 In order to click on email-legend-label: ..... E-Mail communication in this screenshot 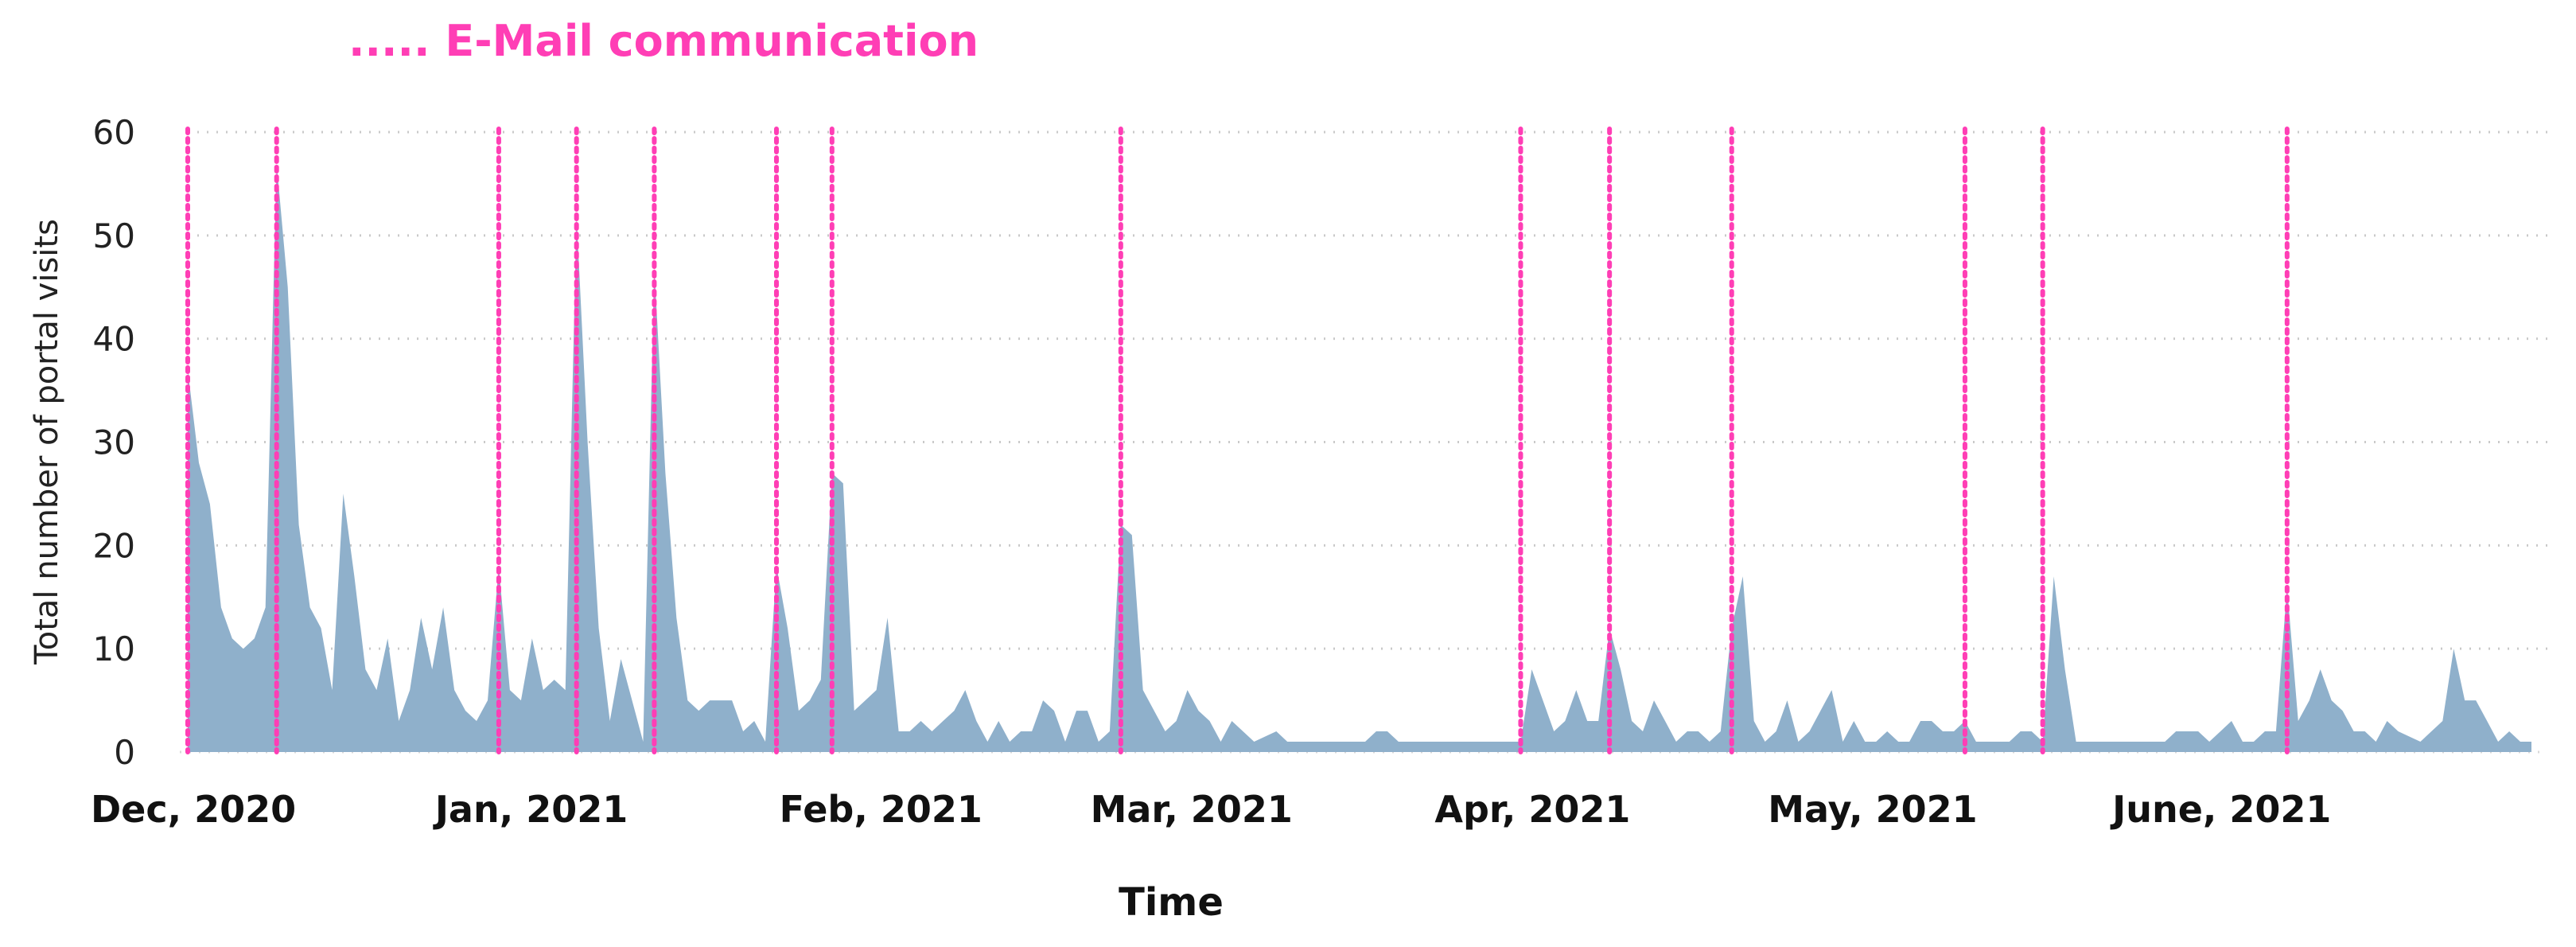, I will do `click(664, 41)`.